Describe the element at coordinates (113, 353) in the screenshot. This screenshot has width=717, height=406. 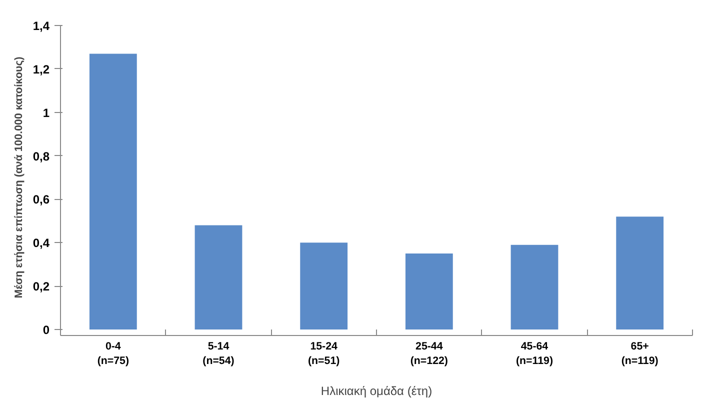
I see `x-tick-label: 0-4 (n=75)` at that location.